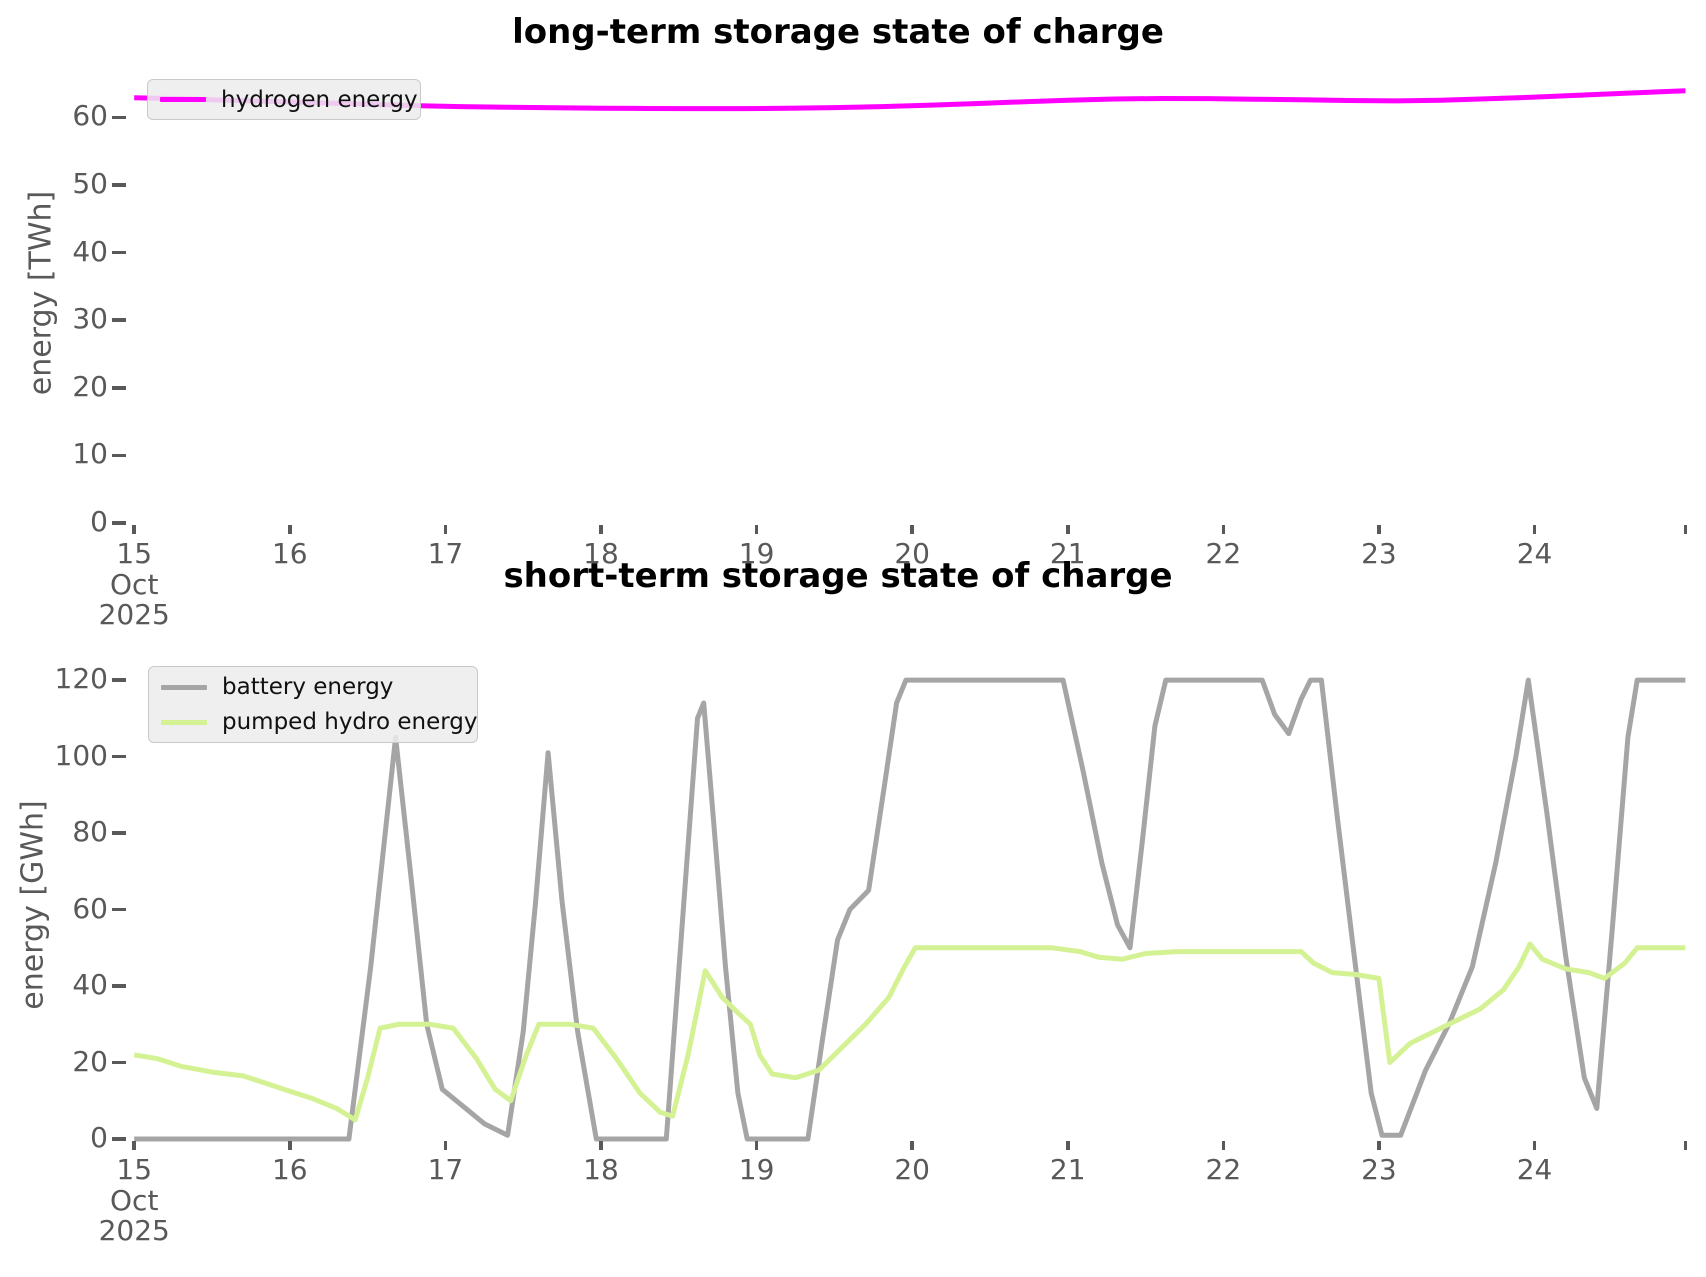 The height and width of the screenshot is (1277, 1706). Describe the element at coordinates (319, 99) in the screenshot. I see `legend-label-hydrogen: hydrogen energy` at that location.